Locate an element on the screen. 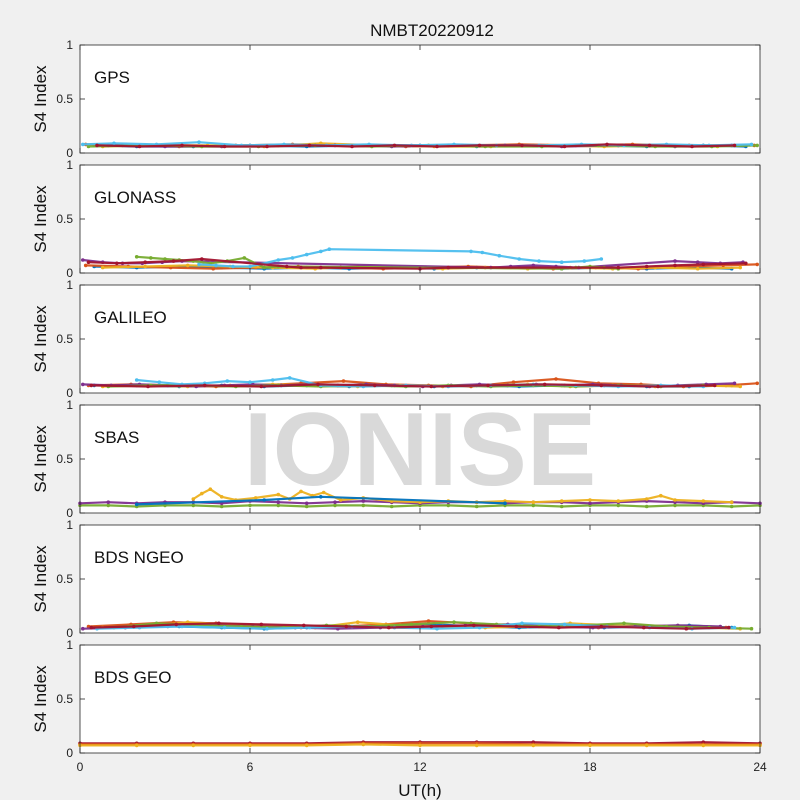 The height and width of the screenshot is (800, 800). x-tick-label: 6 is located at coordinates (250, 767).